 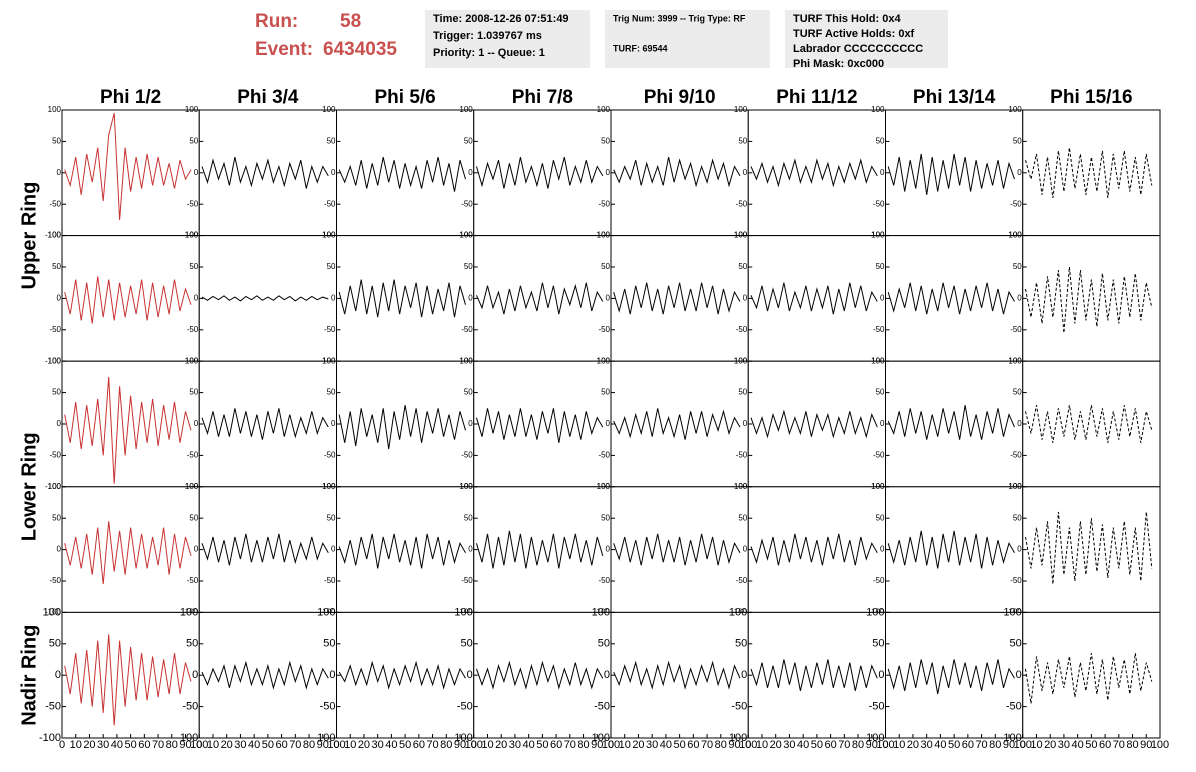 I want to click on x-tick-label: 90, so click(x=1146, y=745).